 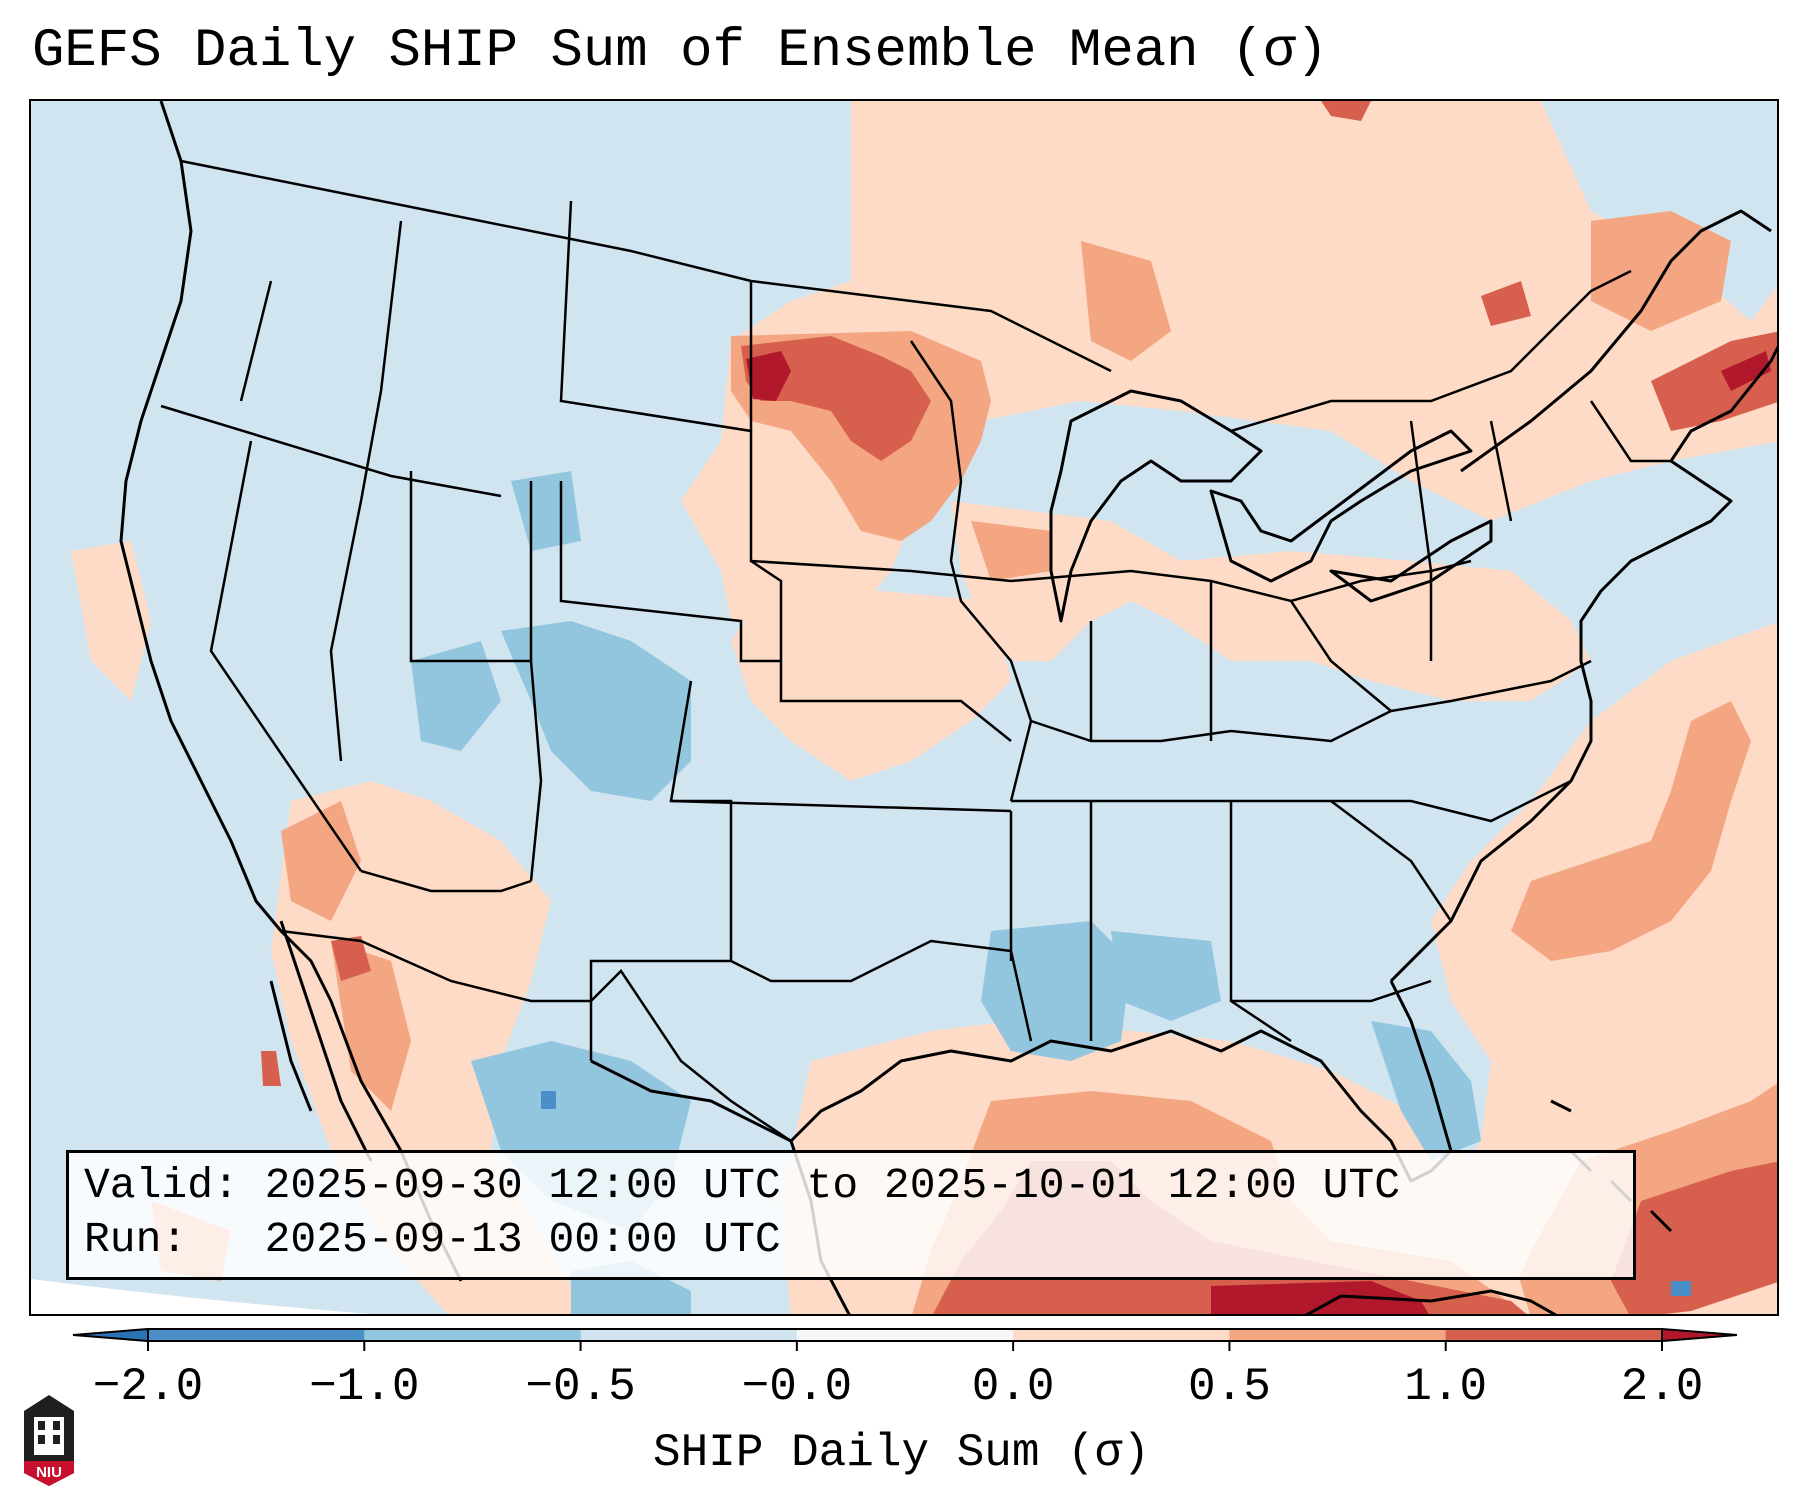 I want to click on colorbar-label: SHIP Daily Sum (σ), so click(x=901, y=1453).